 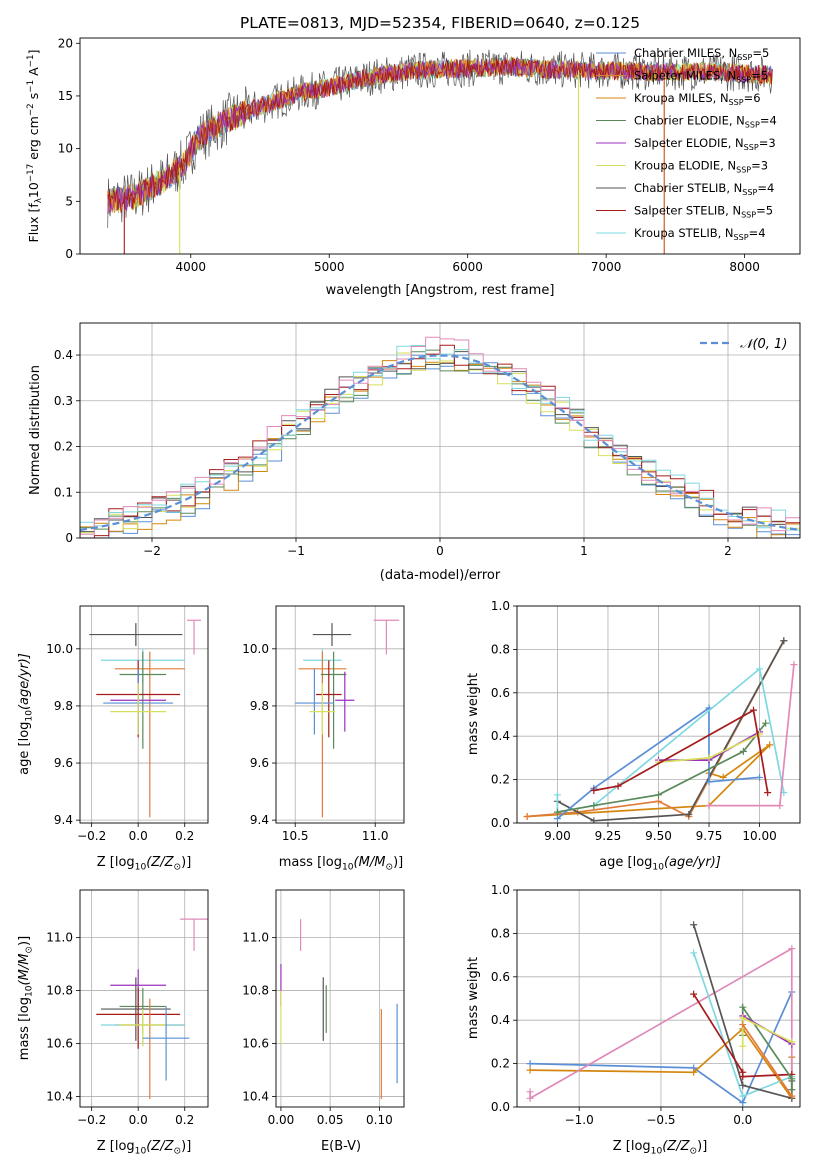 I want to click on x-tick-label: 9.75, so click(x=709, y=836).